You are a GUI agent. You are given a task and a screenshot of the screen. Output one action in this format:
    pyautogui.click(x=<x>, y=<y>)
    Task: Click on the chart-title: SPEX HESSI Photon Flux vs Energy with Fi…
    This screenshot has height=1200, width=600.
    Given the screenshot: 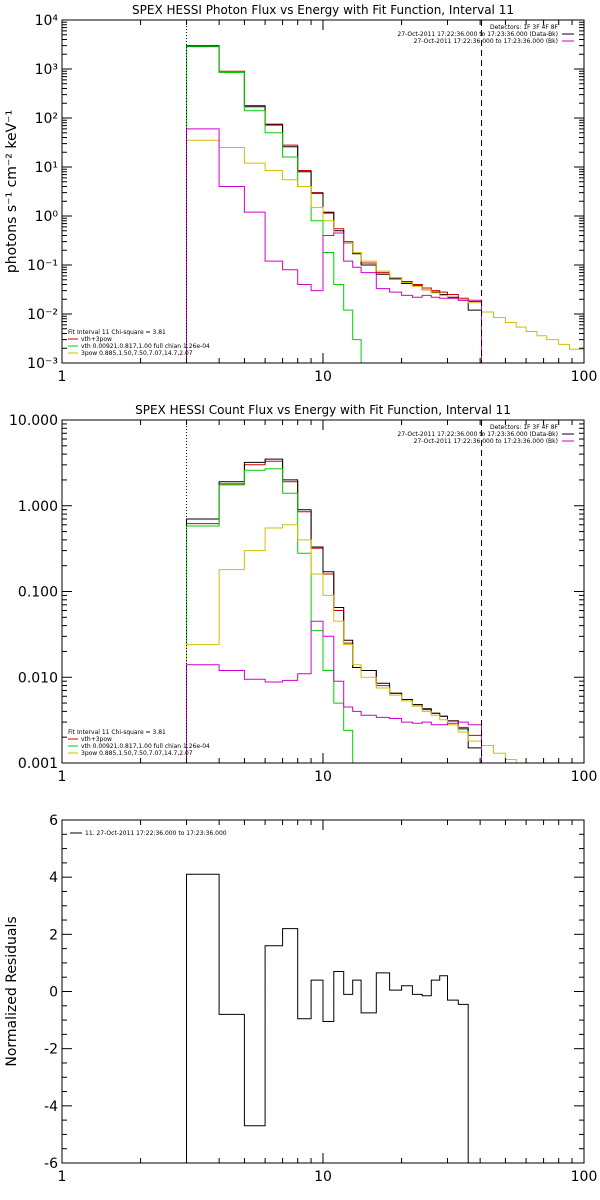 What is the action you would take?
    pyautogui.click(x=323, y=10)
    